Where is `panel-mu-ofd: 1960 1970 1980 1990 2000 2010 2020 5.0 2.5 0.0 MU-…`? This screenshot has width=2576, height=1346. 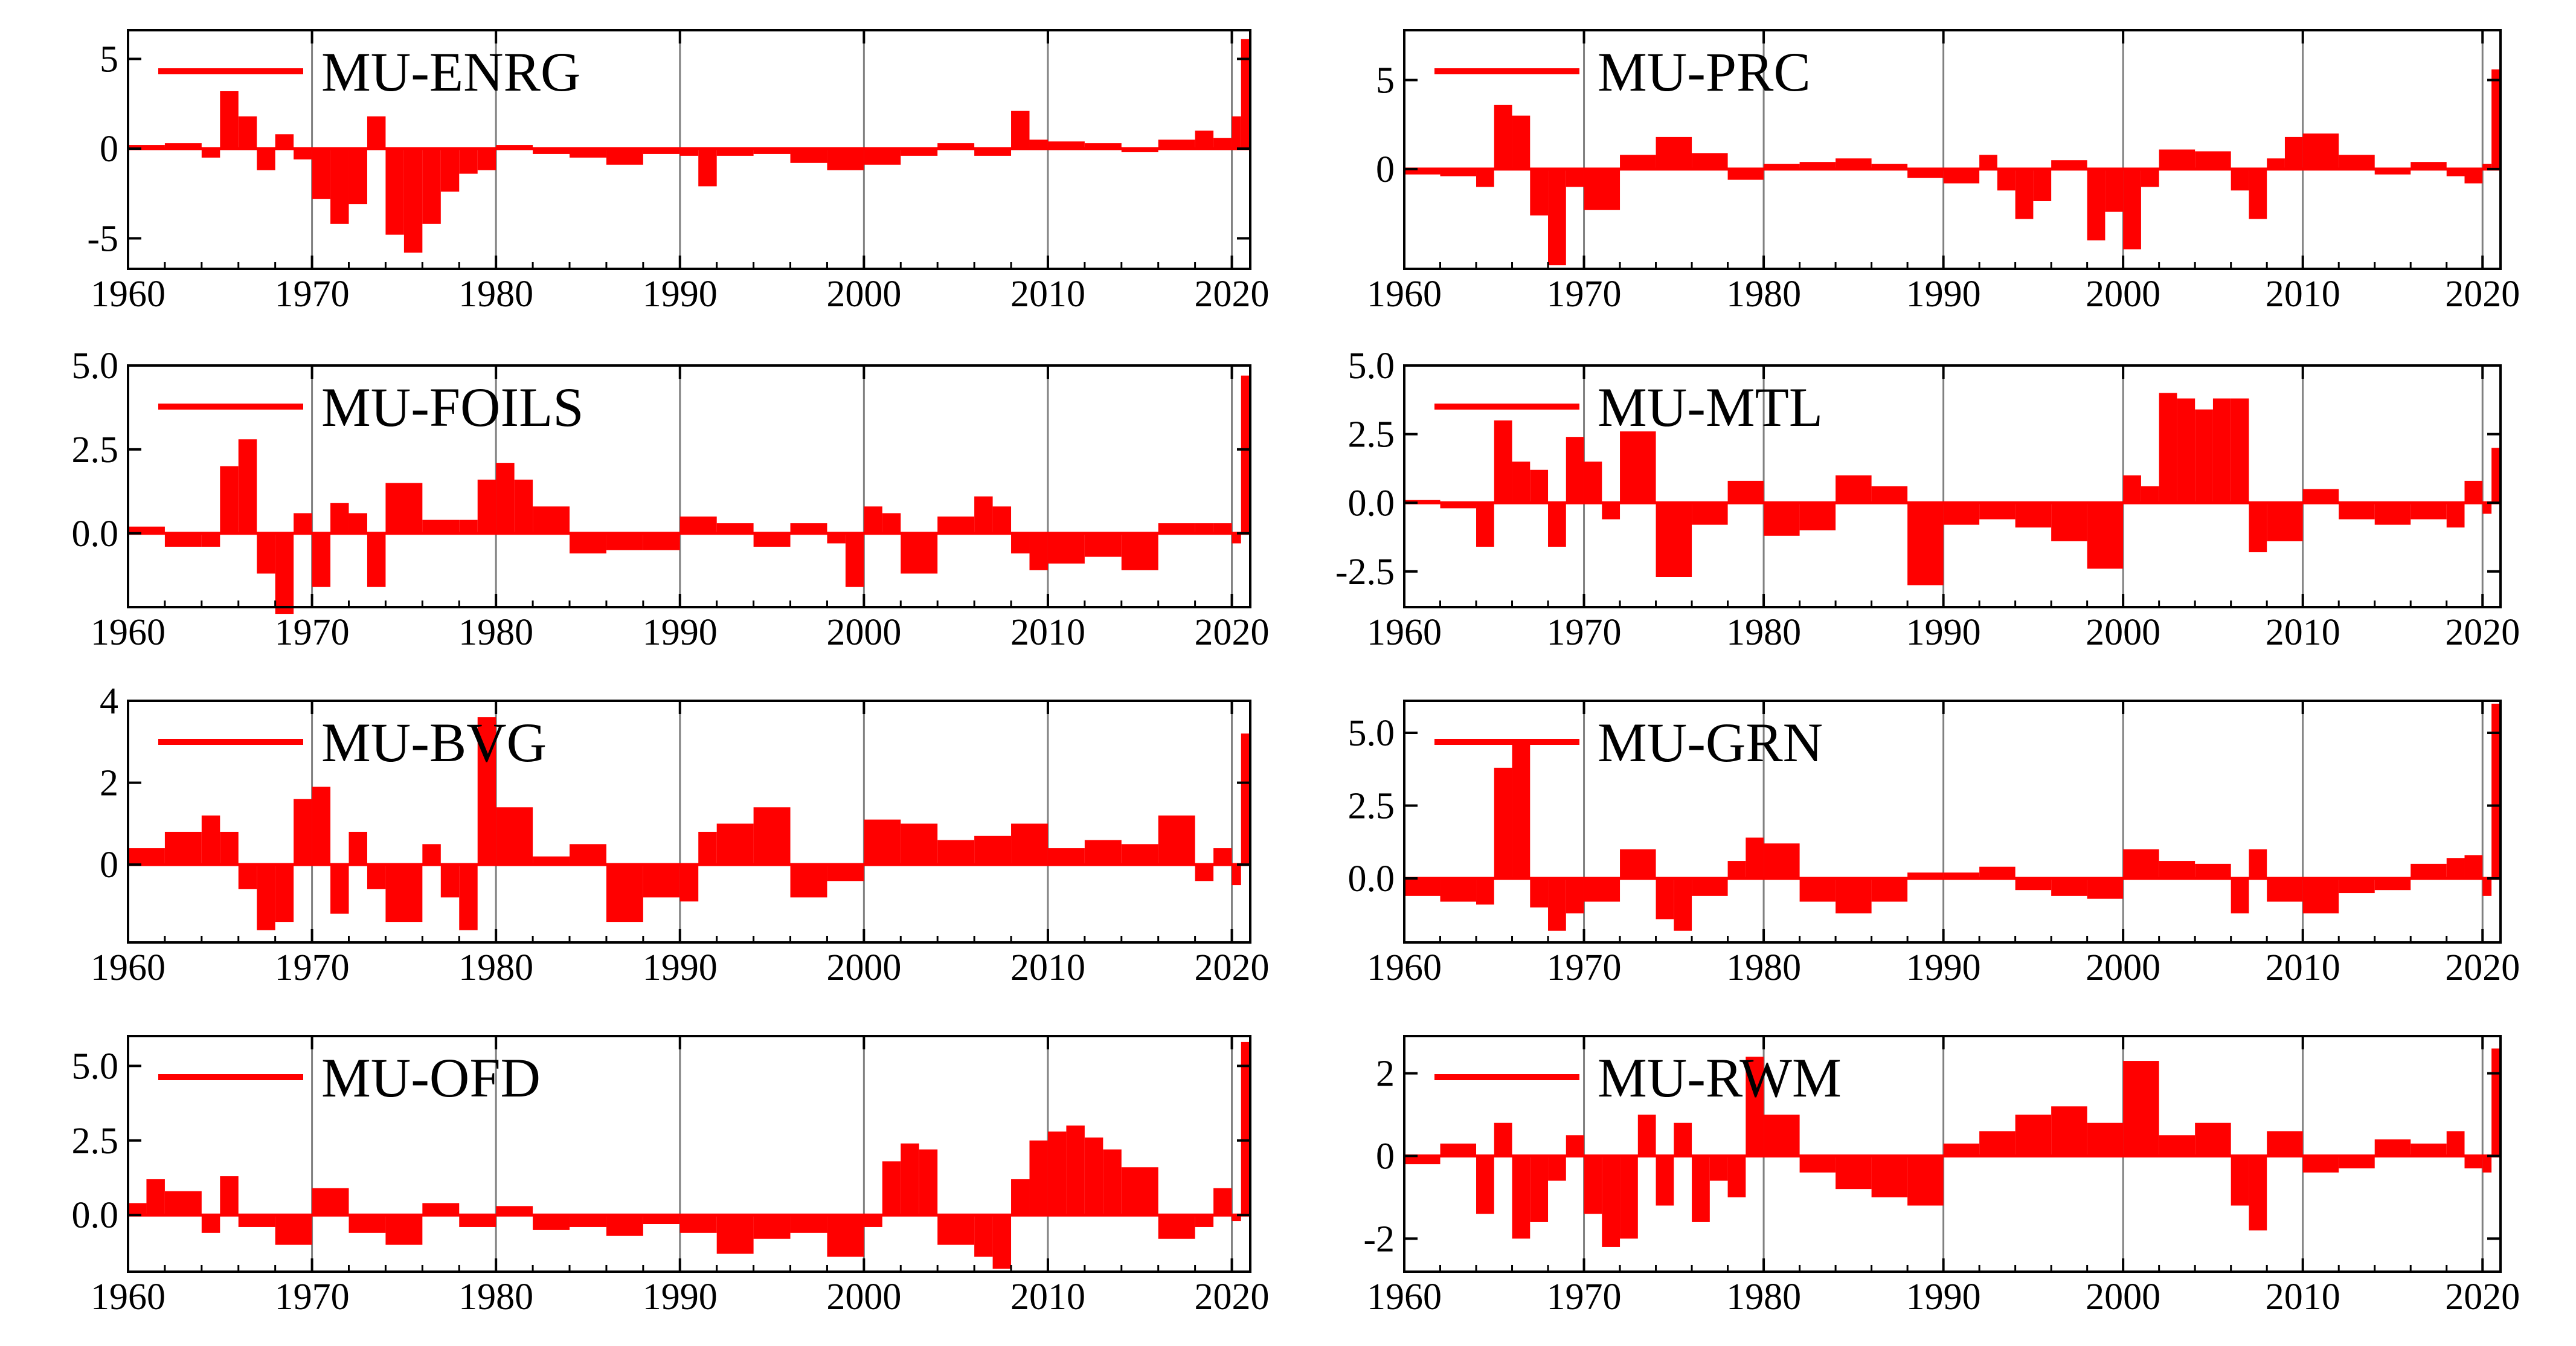
panel-mu-ofd: 1960 1970 1980 1990 2000 2010 2020 5.0 2.5 0.0 MU-… is located at coordinates (671, 1176).